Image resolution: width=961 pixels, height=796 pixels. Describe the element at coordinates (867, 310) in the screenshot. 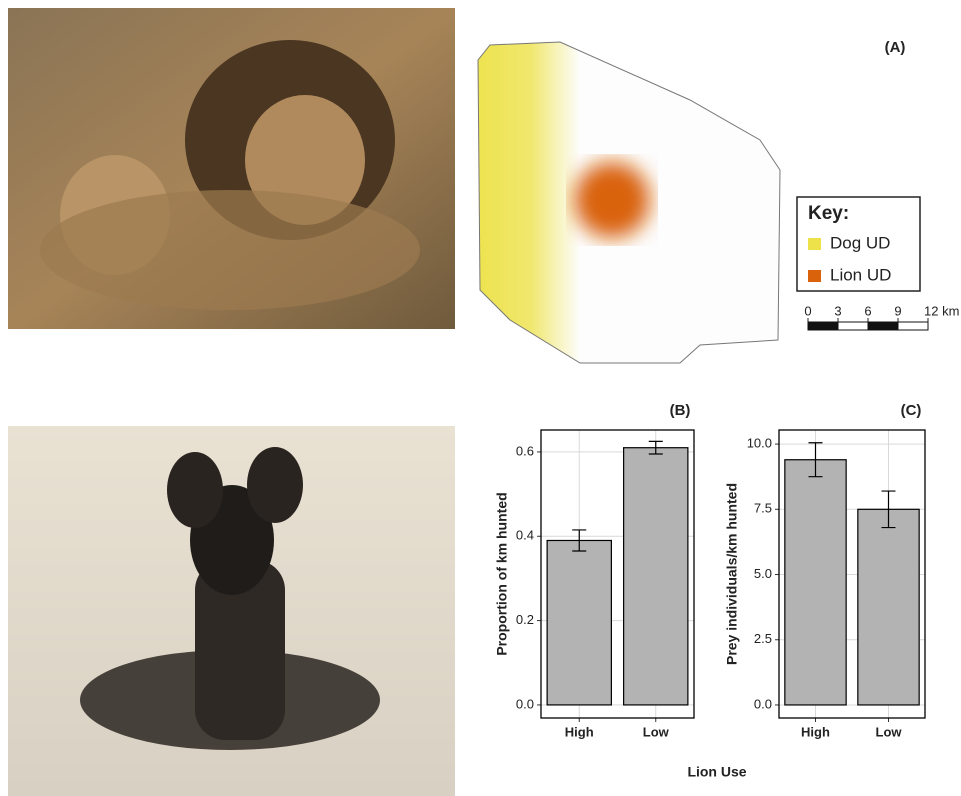

I see `scale-label: 6` at that location.